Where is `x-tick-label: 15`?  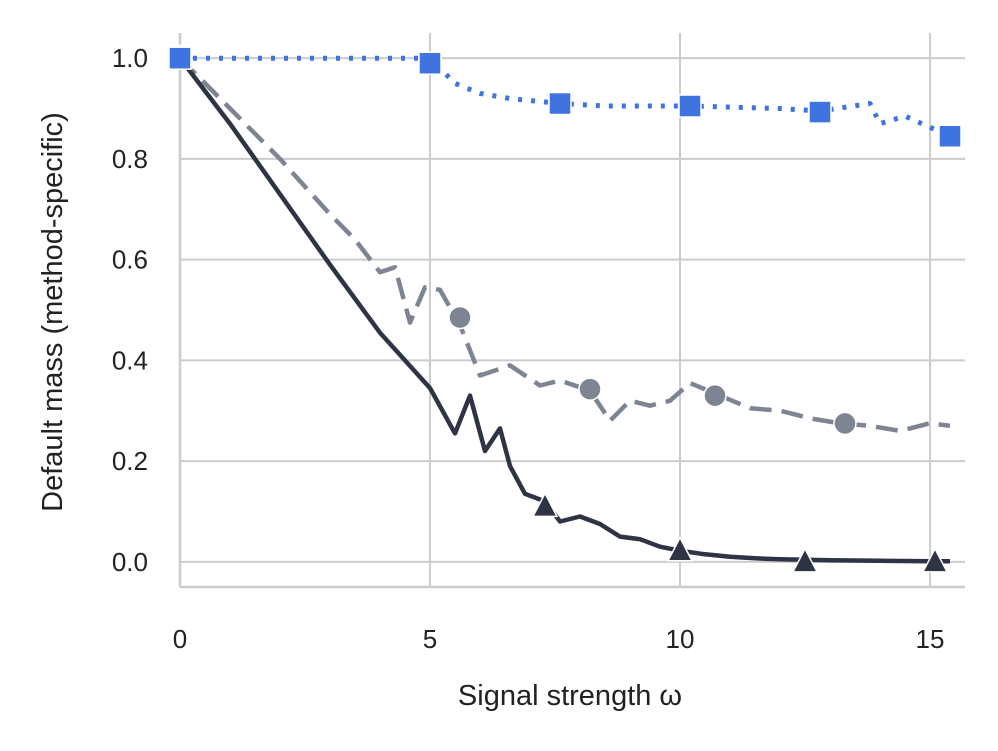 x-tick-label: 15 is located at coordinates (930, 639).